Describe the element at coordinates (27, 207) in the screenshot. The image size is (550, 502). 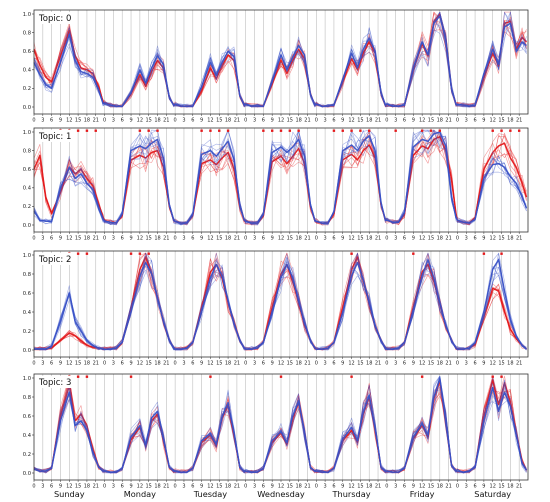
I see `y-tick-label: 0.2` at that location.